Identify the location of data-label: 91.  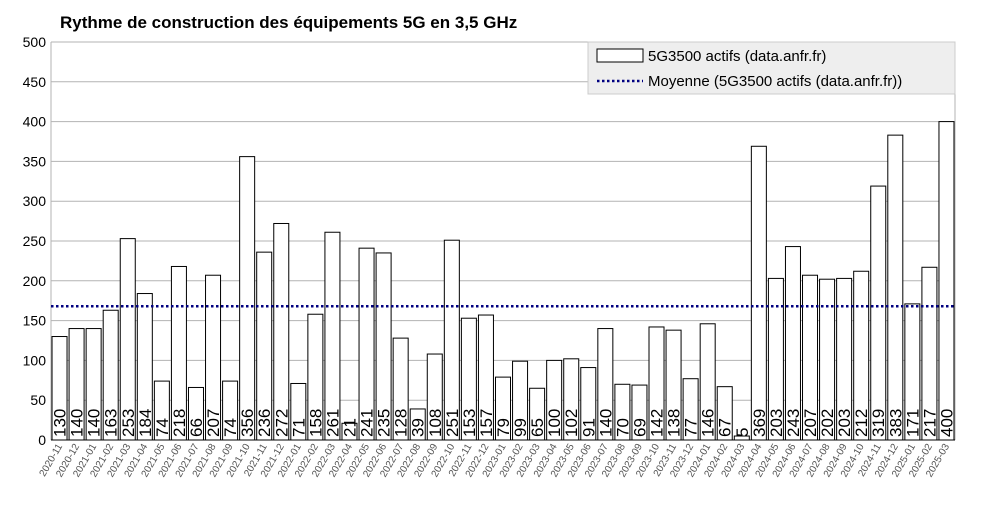
(588, 427).